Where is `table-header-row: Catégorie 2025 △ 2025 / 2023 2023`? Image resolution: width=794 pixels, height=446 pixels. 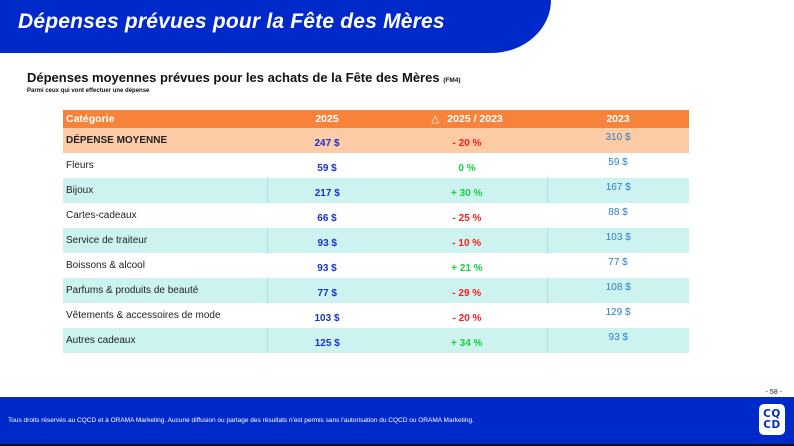 table-header-row: Catégorie 2025 △ 2025 / 2023 2023 is located at coordinates (376, 119).